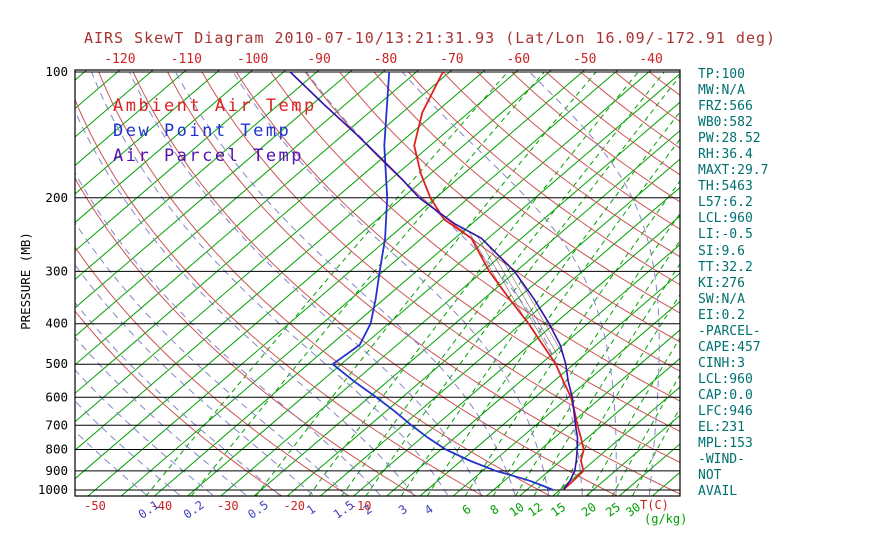 The height and width of the screenshot is (560, 870). What do you see at coordinates (725, 235) in the screenshot?
I see `stat-line: LI:-0.5` at bounding box center [725, 235].